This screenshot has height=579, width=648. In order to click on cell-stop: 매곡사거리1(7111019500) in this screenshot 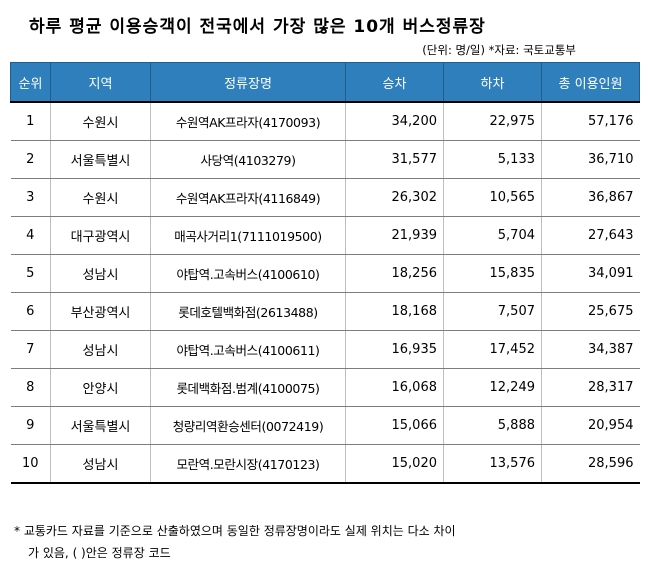, I will do `click(248, 235)`.